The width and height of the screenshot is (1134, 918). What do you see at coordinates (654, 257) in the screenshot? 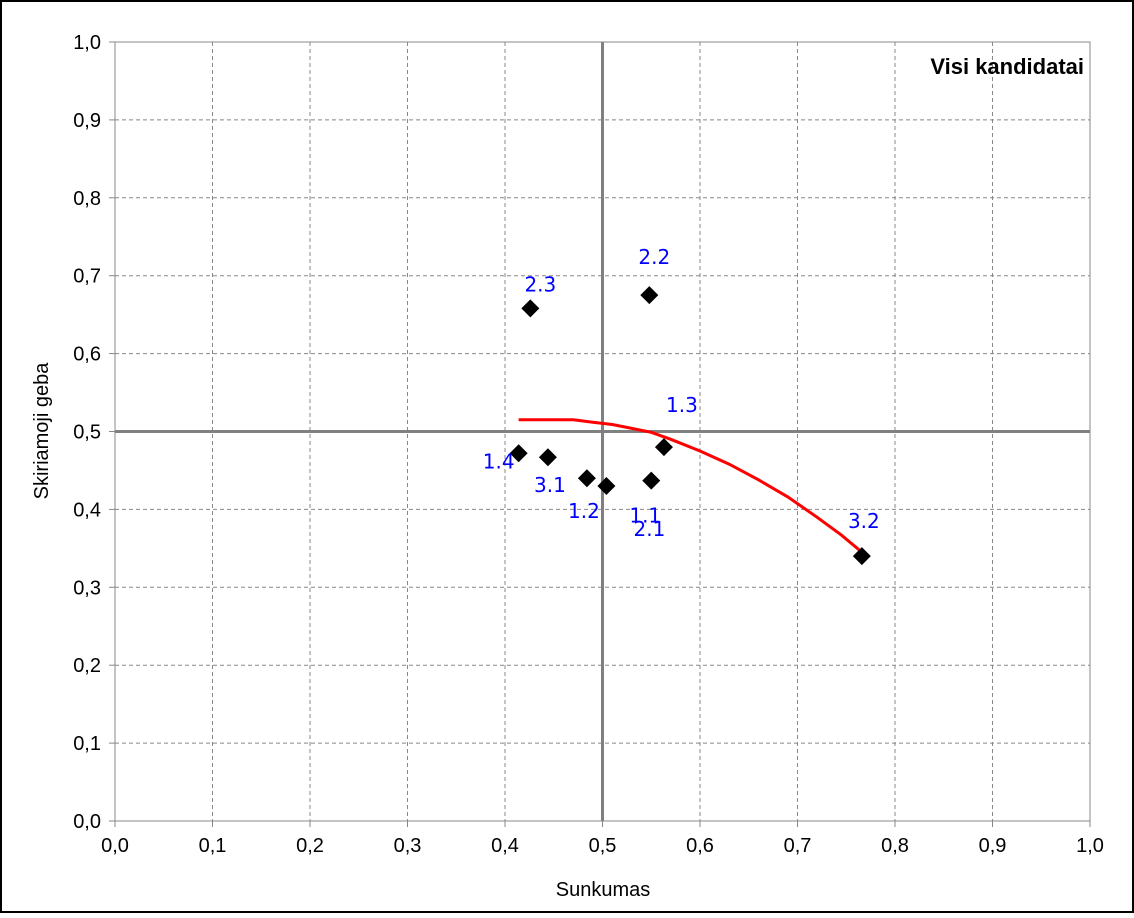
I see `data-point-label: 2.2` at bounding box center [654, 257].